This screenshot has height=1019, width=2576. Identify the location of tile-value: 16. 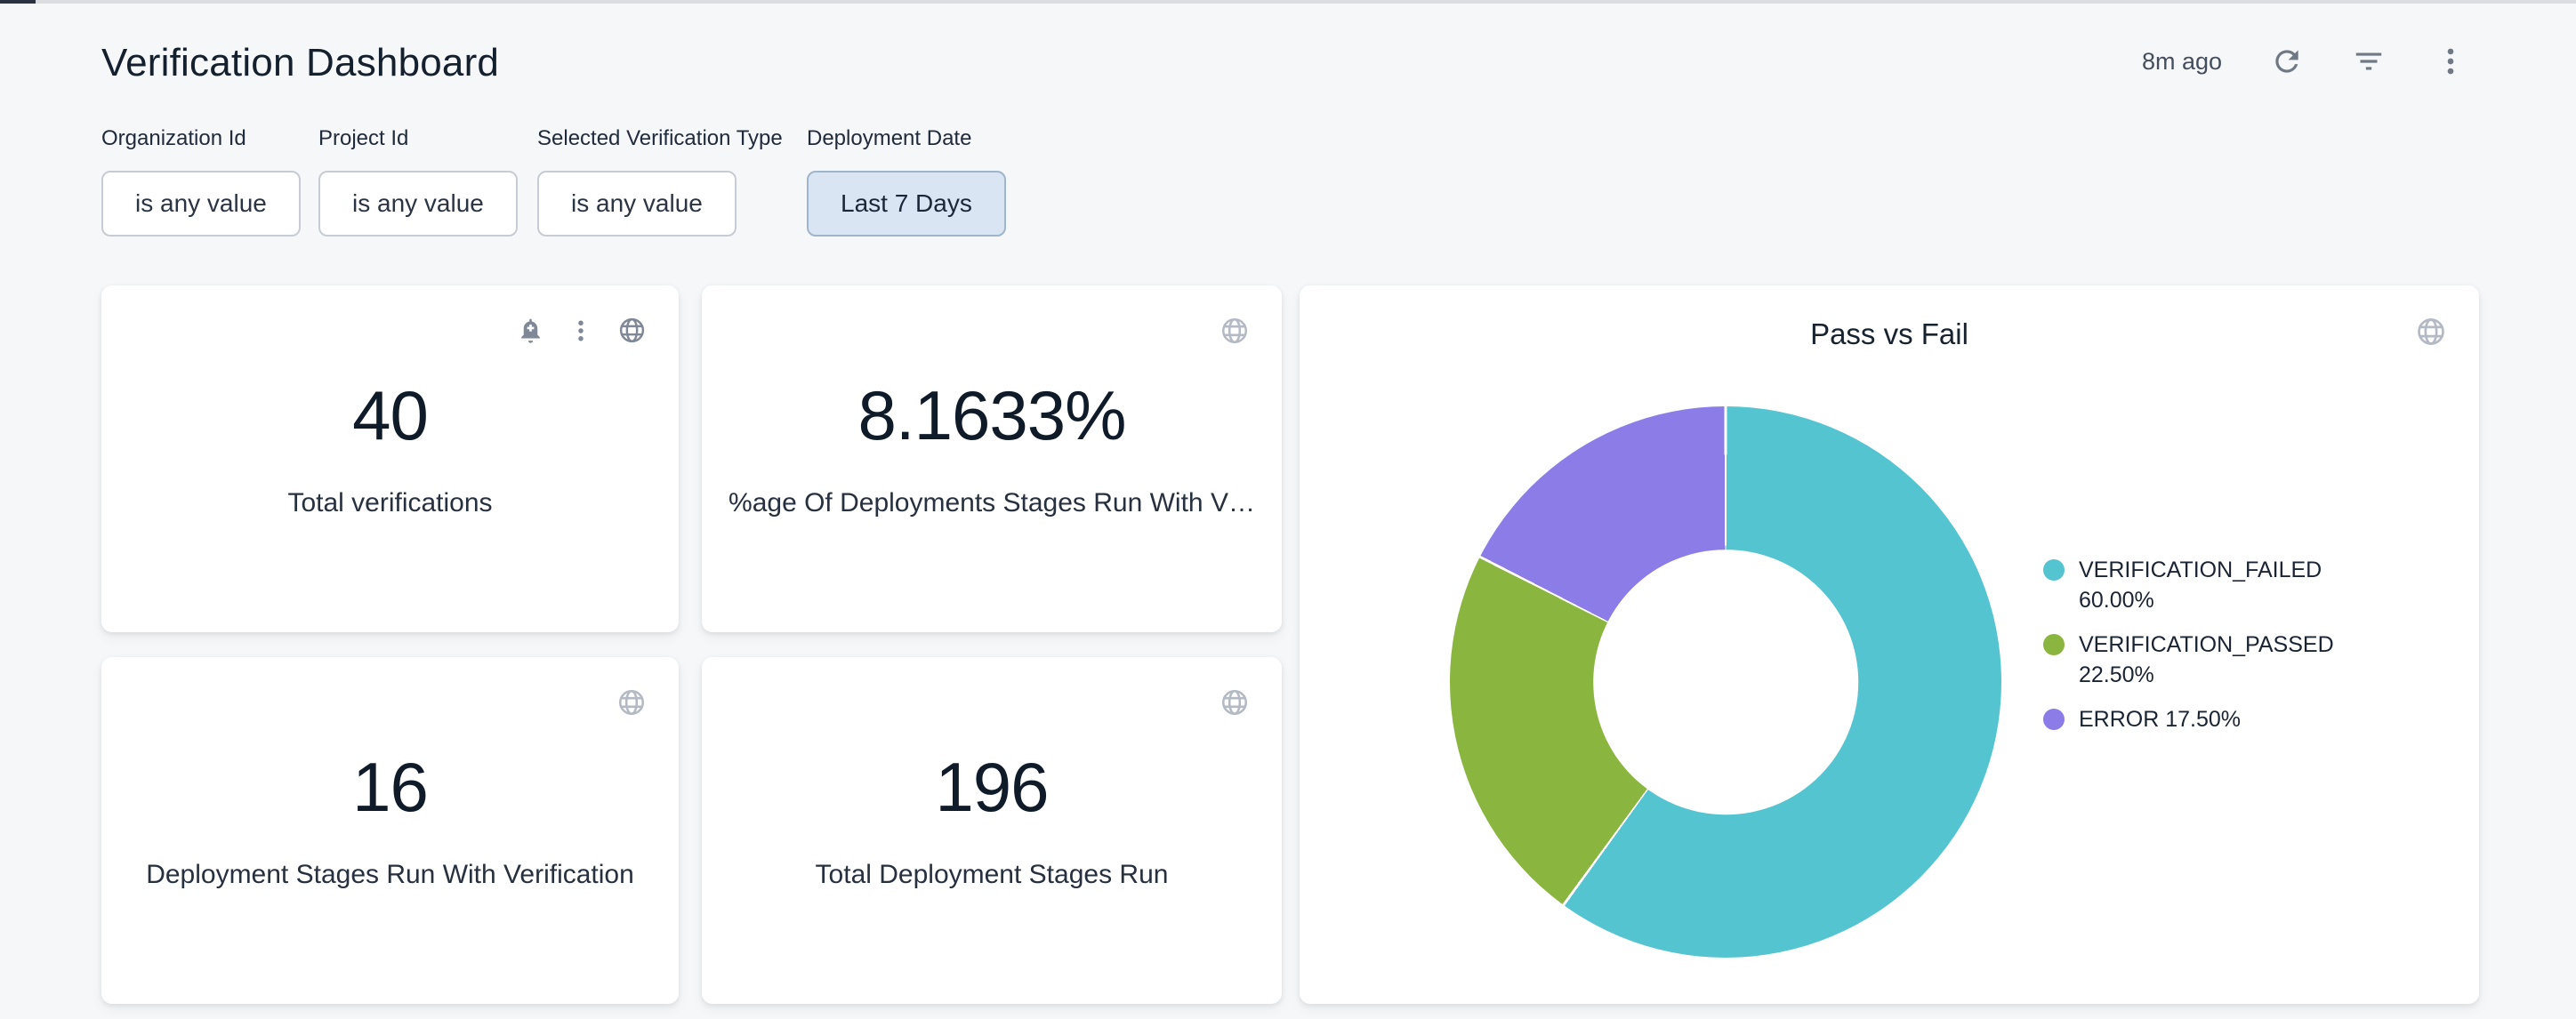
(390, 786).